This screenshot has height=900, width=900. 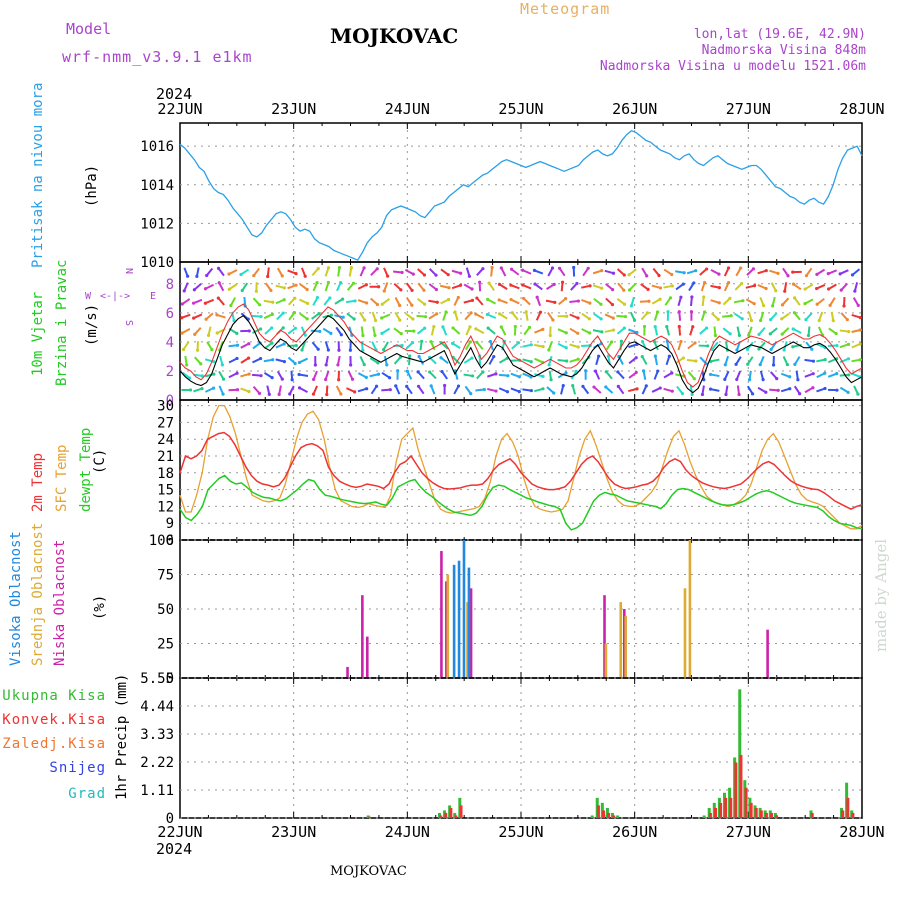 What do you see at coordinates (565, 9) in the screenshot?
I see `product-title: Meteogram` at bounding box center [565, 9].